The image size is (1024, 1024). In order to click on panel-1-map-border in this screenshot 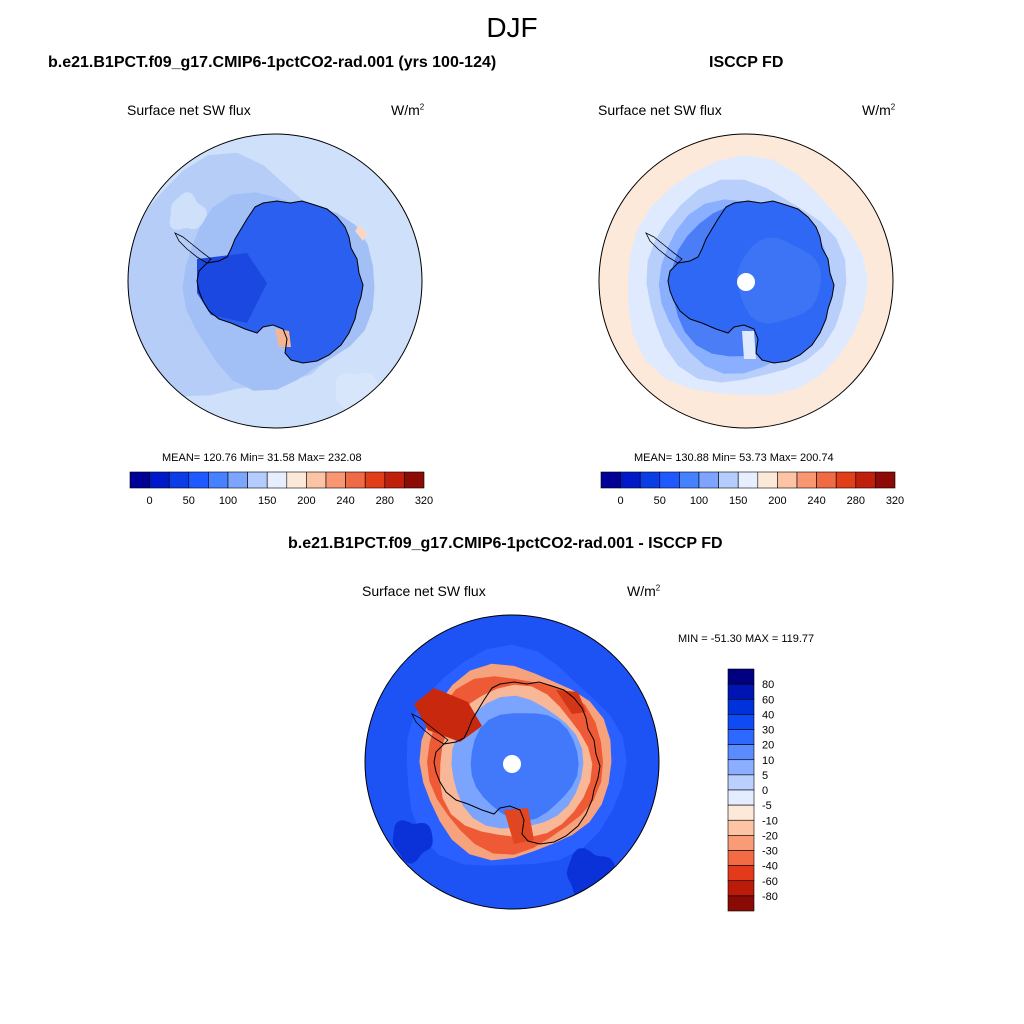, I will do `click(275, 281)`.